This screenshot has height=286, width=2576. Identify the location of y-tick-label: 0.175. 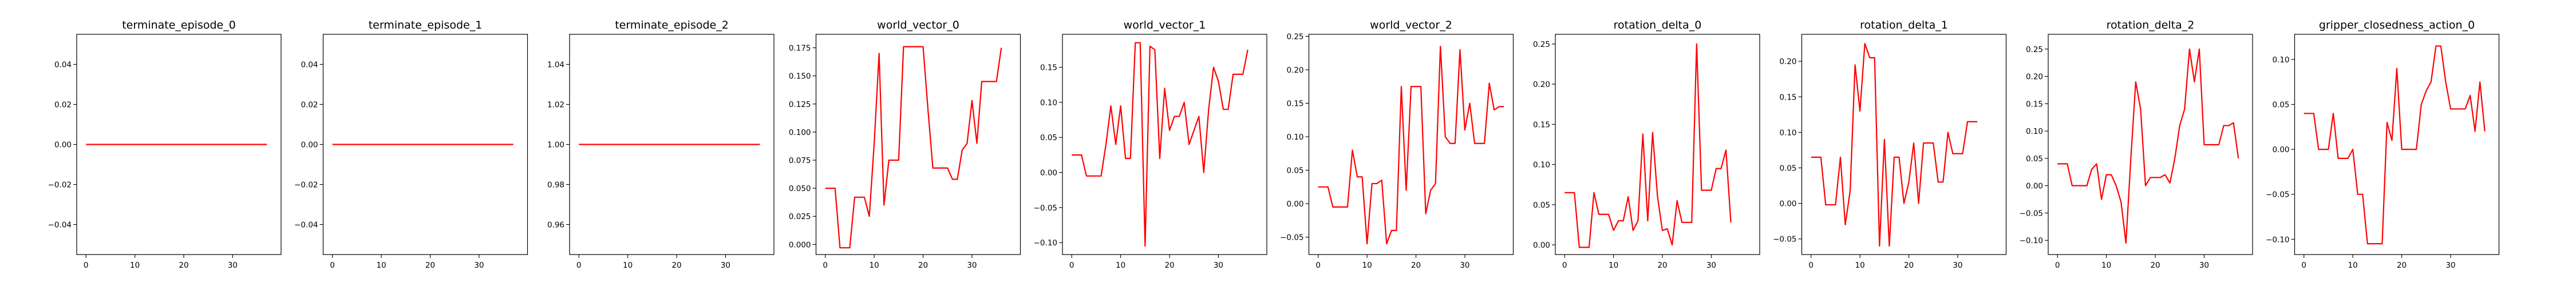
(800, 48).